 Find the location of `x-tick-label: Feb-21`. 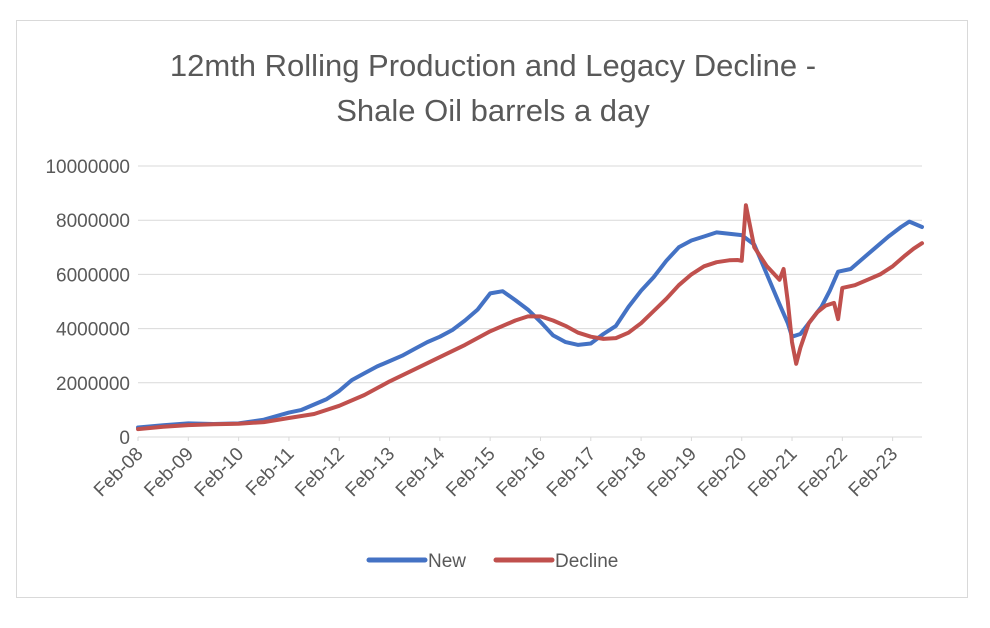

x-tick-label: Feb-21 is located at coordinates (772, 472).